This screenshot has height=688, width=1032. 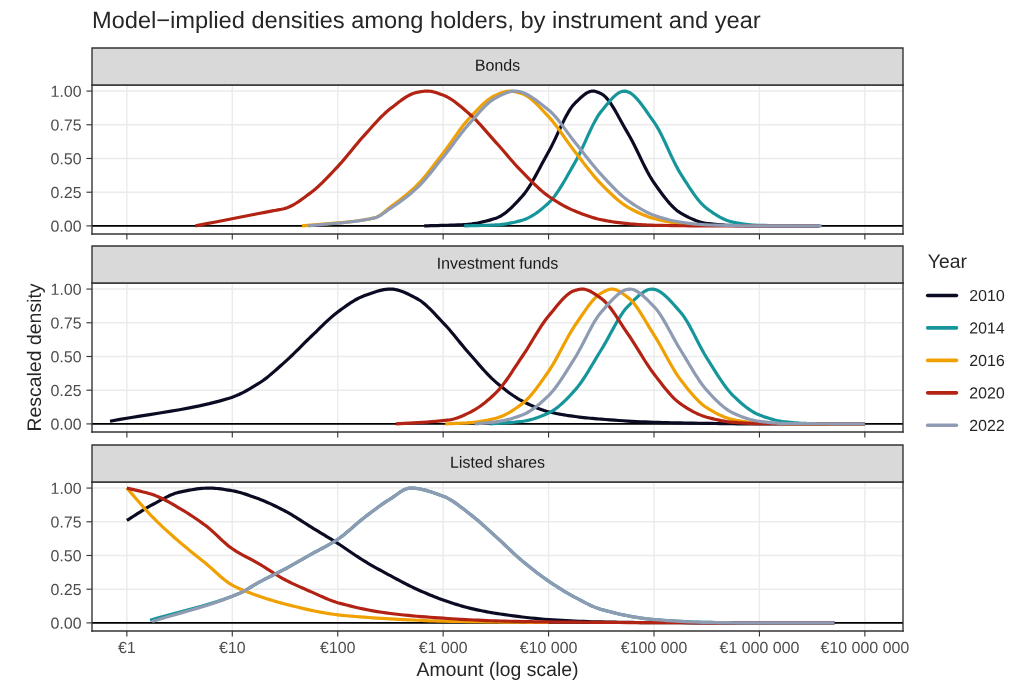 What do you see at coordinates (497, 670) in the screenshot?
I see `x-axis-title: Amount (log scale)` at bounding box center [497, 670].